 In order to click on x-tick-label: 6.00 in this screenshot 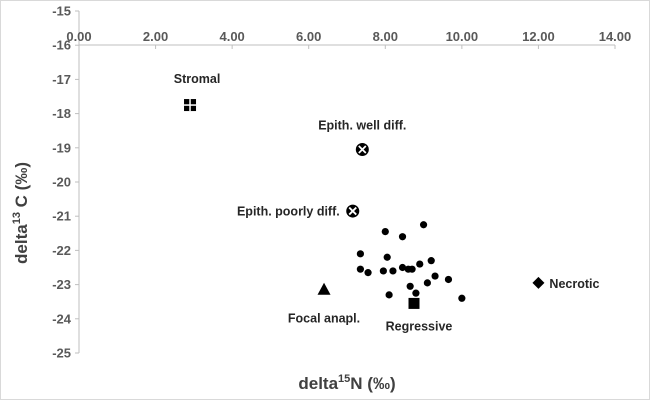, I will do `click(308, 36)`.